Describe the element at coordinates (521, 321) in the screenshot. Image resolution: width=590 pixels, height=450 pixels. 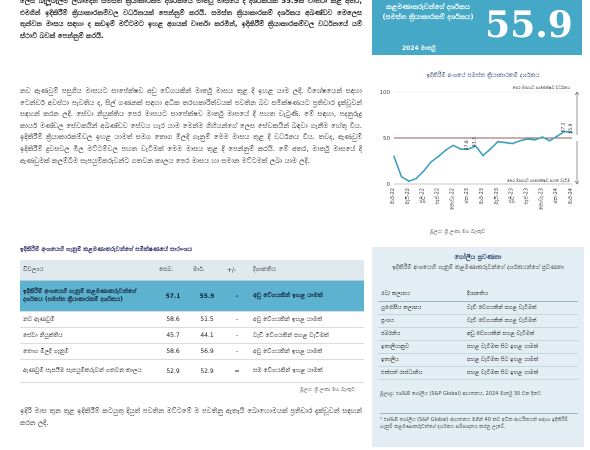
I see `cell-direction: වැඩි වේගයකින් පහළ වැටීමක්` at that location.